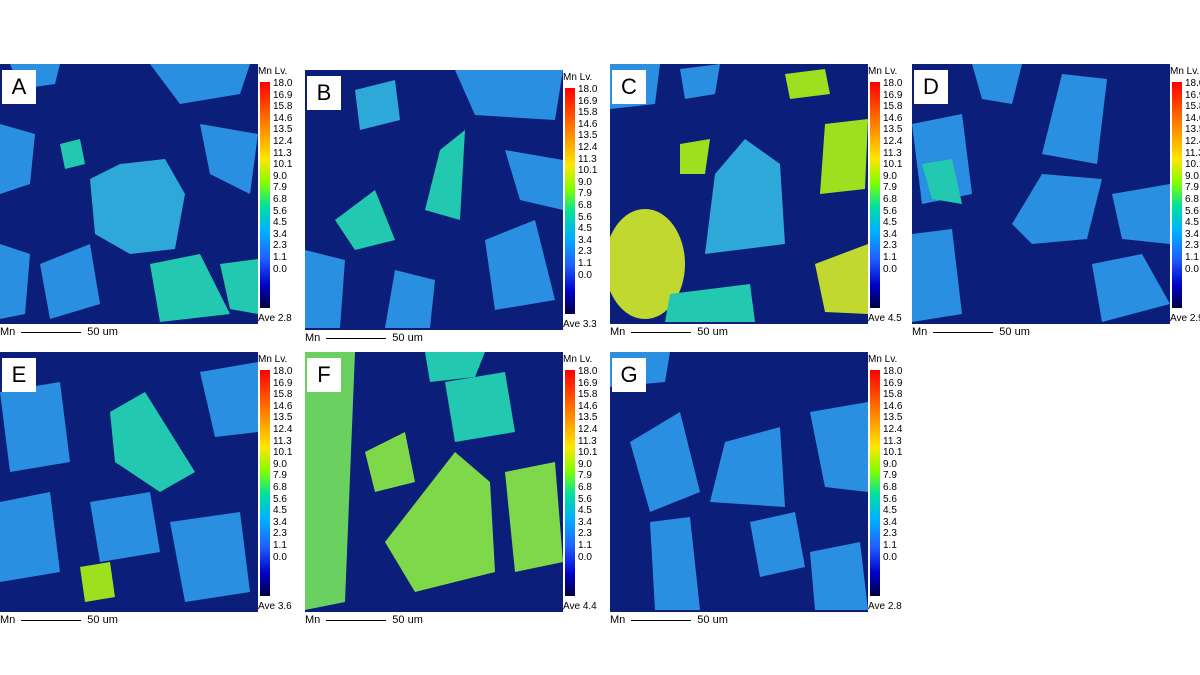 The height and width of the screenshot is (675, 1200). What do you see at coordinates (280, 269) in the screenshot?
I see `tick-label: 0.0` at bounding box center [280, 269].